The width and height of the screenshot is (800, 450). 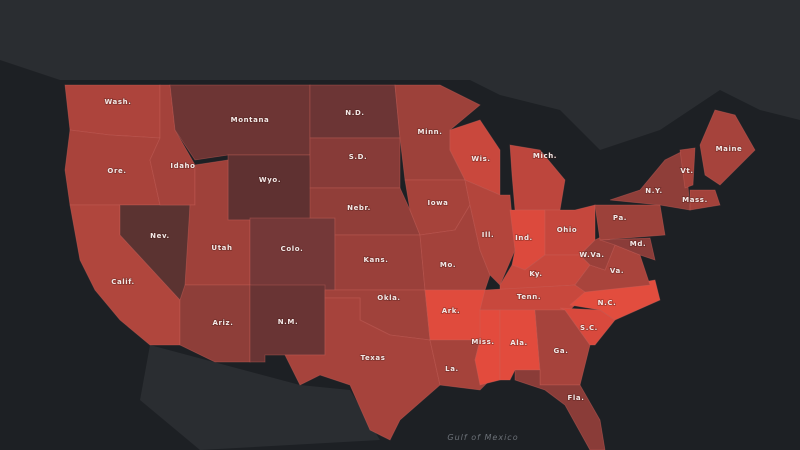 I want to click on state-label: Md., so click(x=638, y=244).